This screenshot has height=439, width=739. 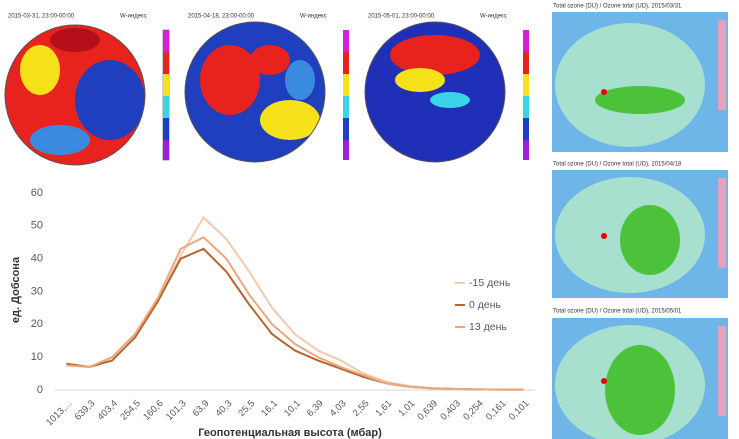 I want to click on x-tick-label: 0,403, so click(x=450, y=410).